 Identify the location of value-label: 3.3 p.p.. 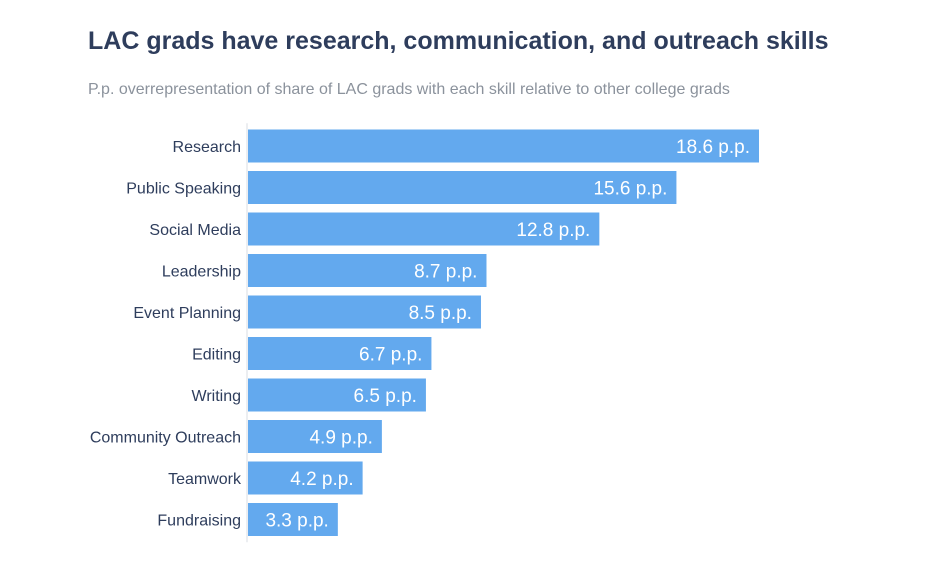
(296, 521).